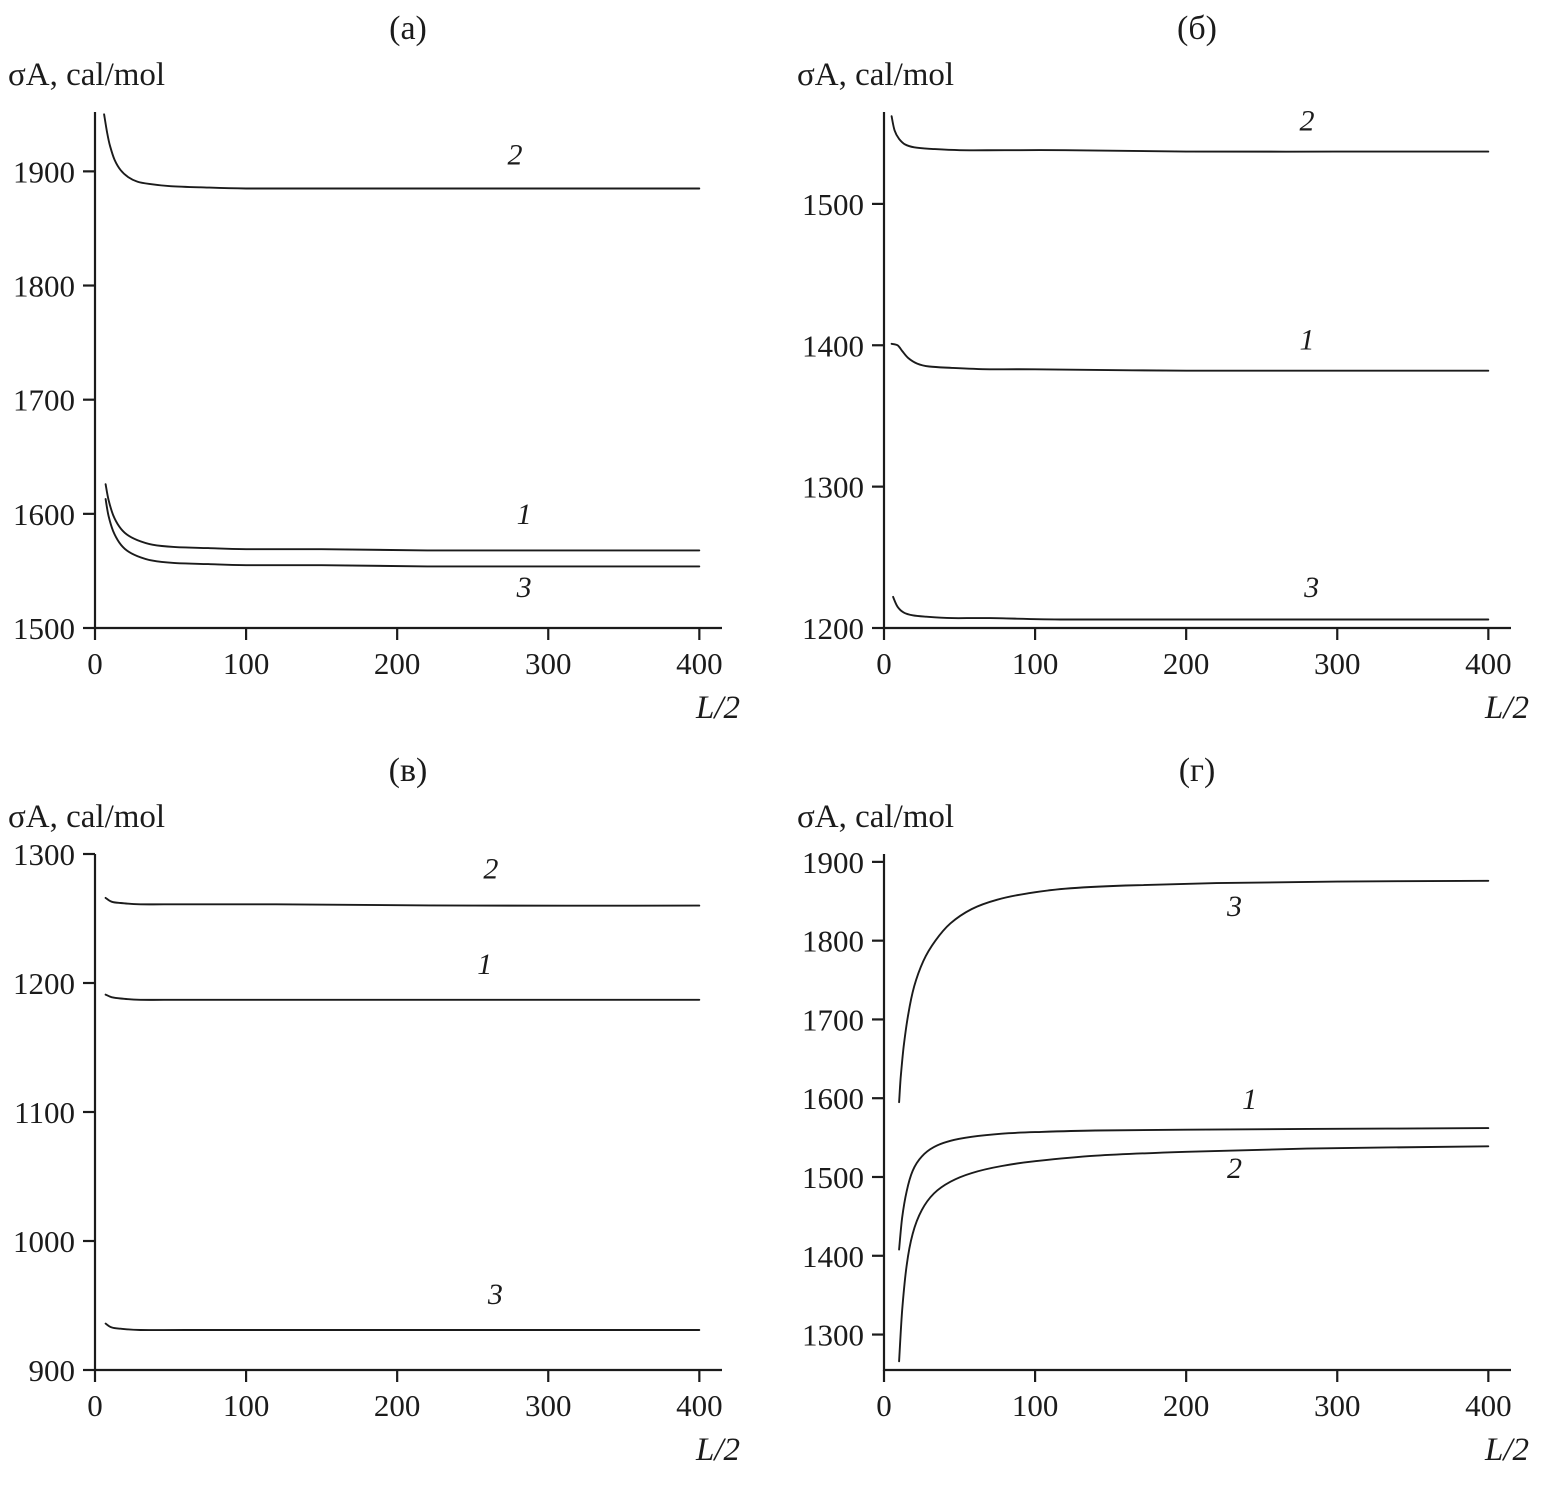  I want to click on panel-a-x-axis-label: L/2, so click(717, 708).